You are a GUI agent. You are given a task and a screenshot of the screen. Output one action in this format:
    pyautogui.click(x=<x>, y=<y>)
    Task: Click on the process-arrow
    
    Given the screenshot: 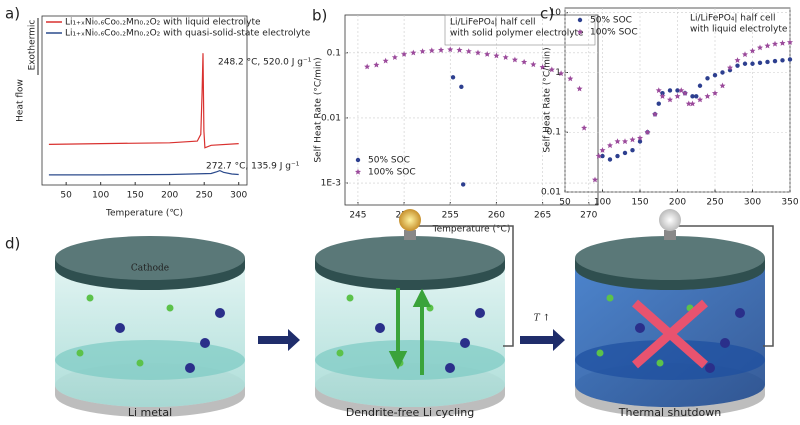 What is the action you would take?
    pyautogui.click(x=279, y=340)
    